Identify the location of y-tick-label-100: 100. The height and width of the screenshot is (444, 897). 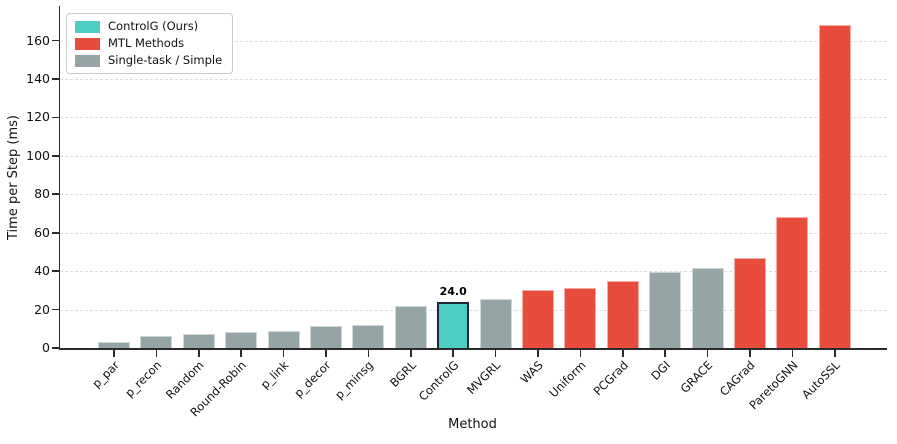
(38, 155).